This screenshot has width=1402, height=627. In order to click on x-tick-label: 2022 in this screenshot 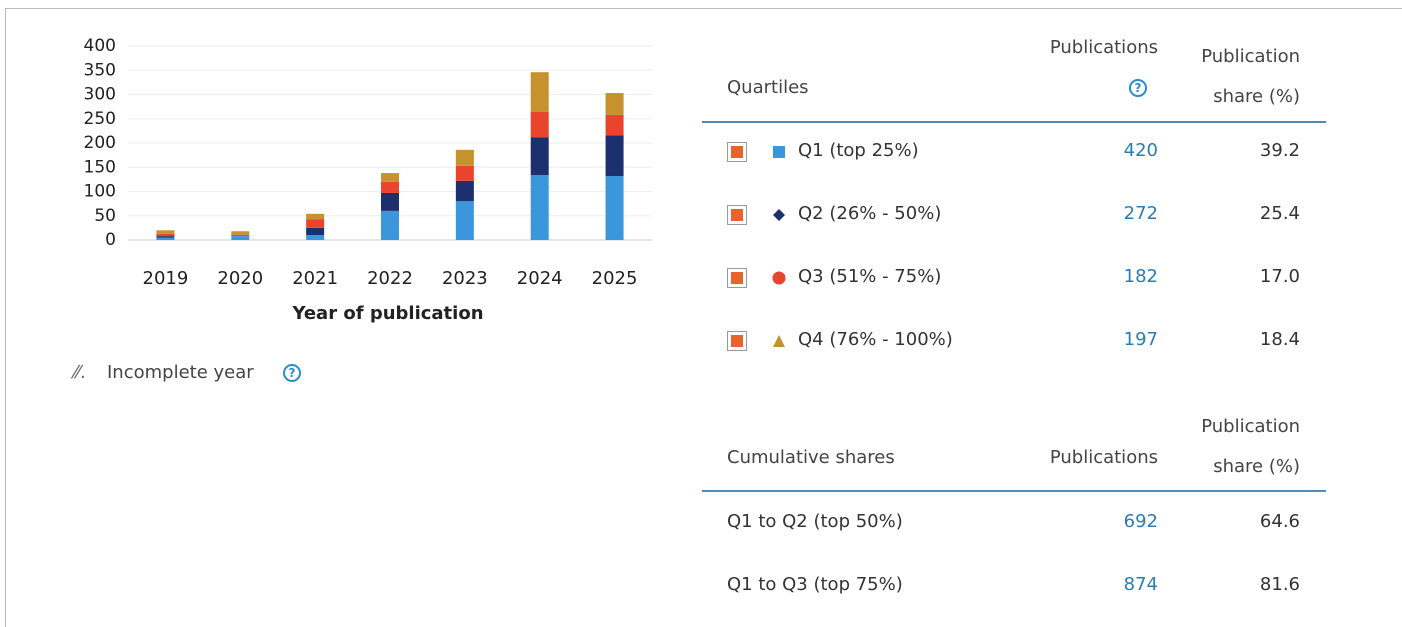, I will do `click(390, 278)`.